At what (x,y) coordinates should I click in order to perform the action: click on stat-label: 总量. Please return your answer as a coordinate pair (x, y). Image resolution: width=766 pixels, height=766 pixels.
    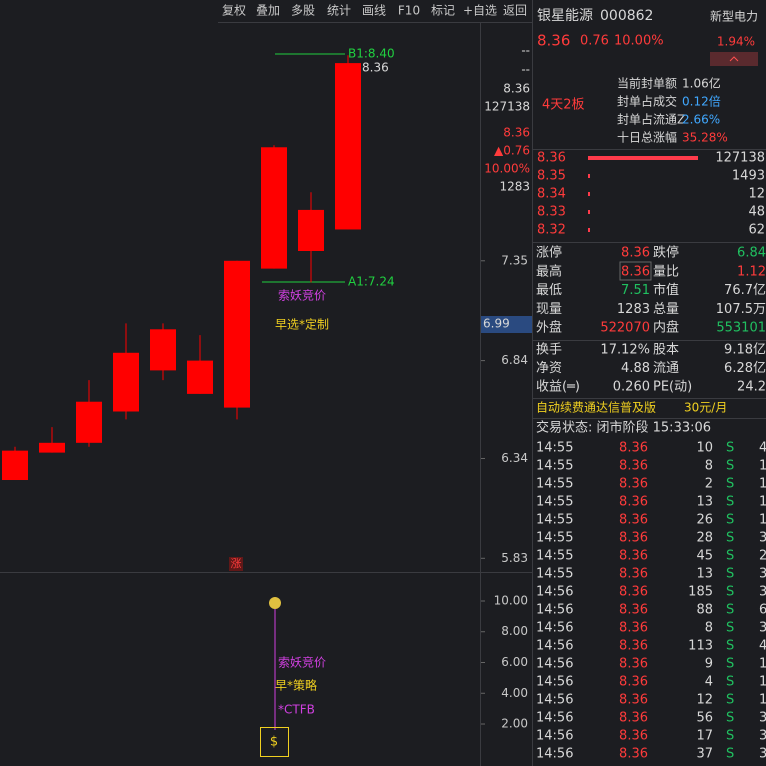
    Looking at the image, I should click on (666, 309).